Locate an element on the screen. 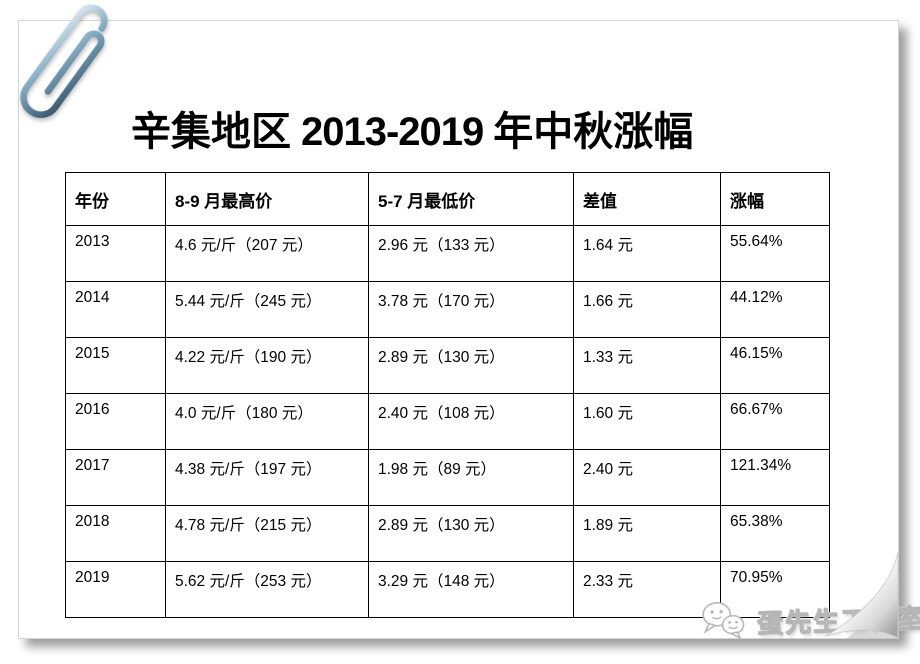  cell-year: 2019 is located at coordinates (115, 589).